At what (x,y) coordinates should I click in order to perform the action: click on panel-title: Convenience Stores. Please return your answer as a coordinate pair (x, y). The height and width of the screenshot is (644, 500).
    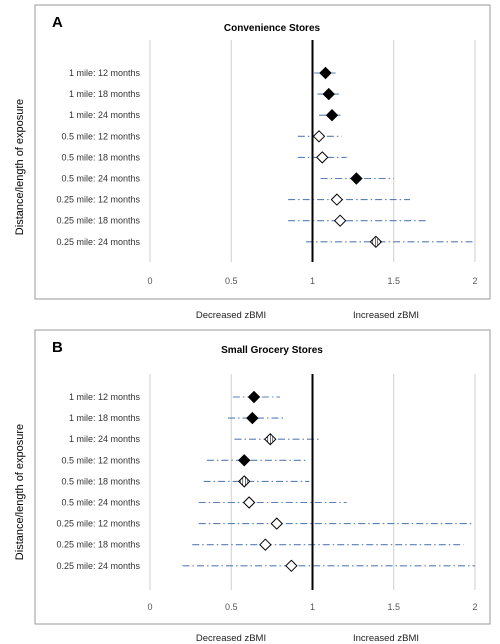
    Looking at the image, I should click on (272, 28).